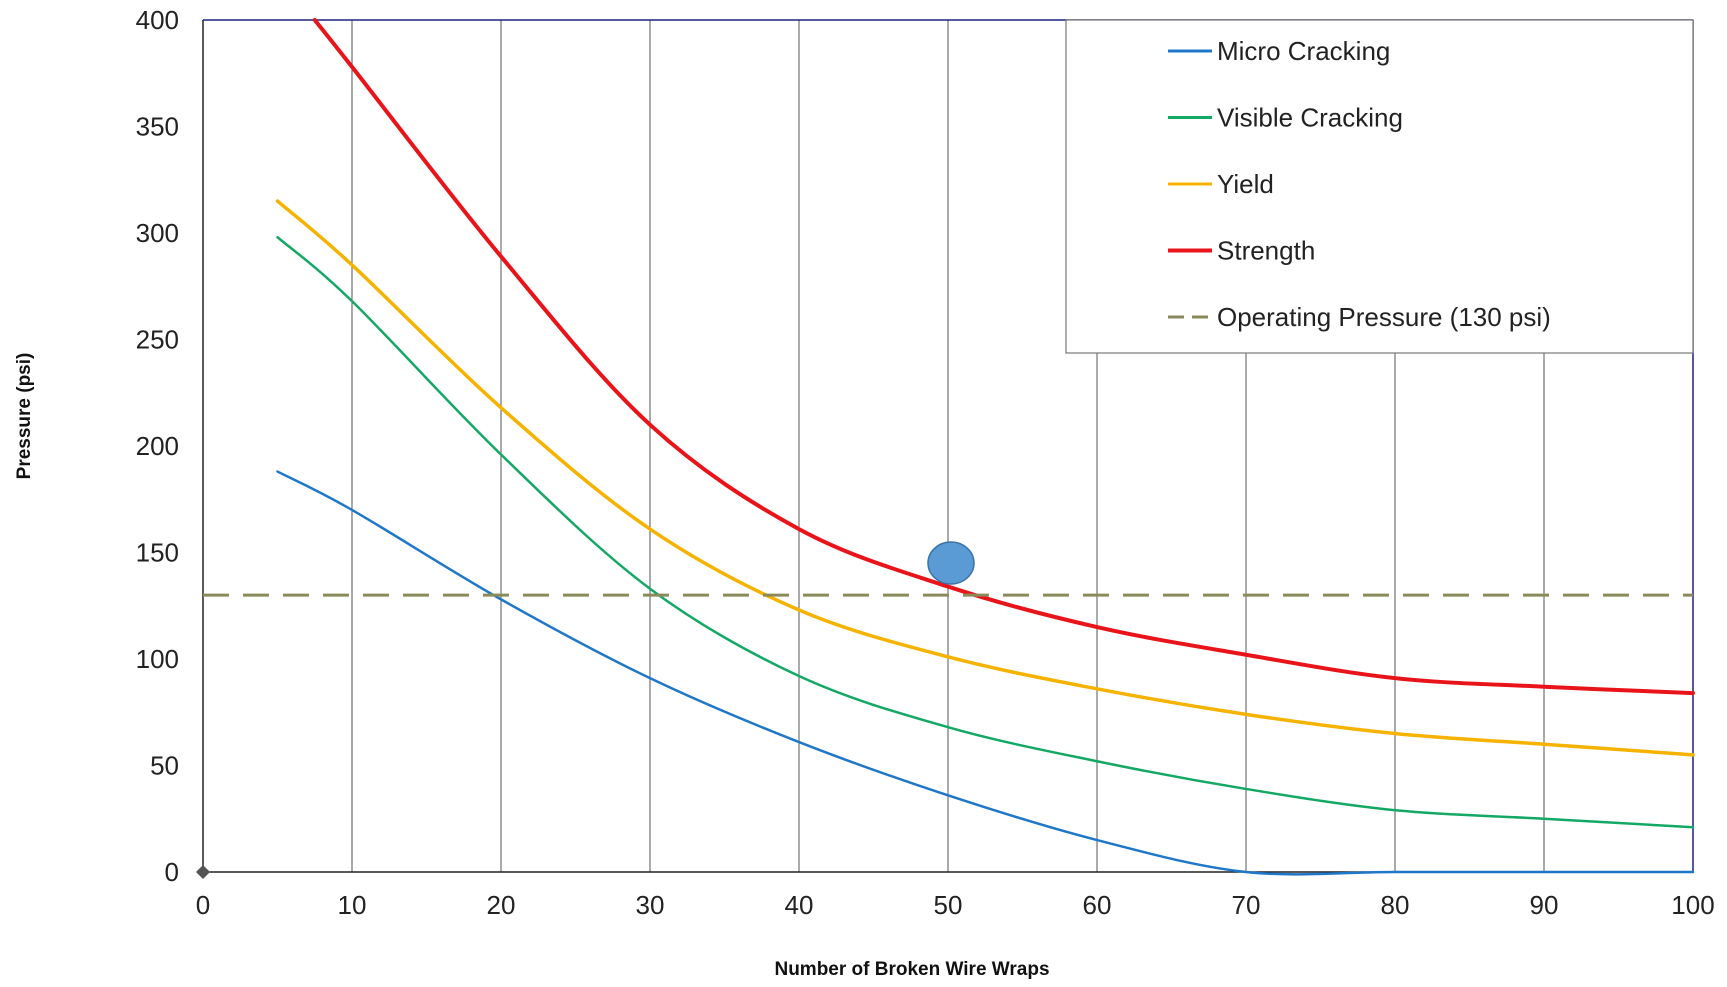  I want to click on highlight-marker, so click(951, 563).